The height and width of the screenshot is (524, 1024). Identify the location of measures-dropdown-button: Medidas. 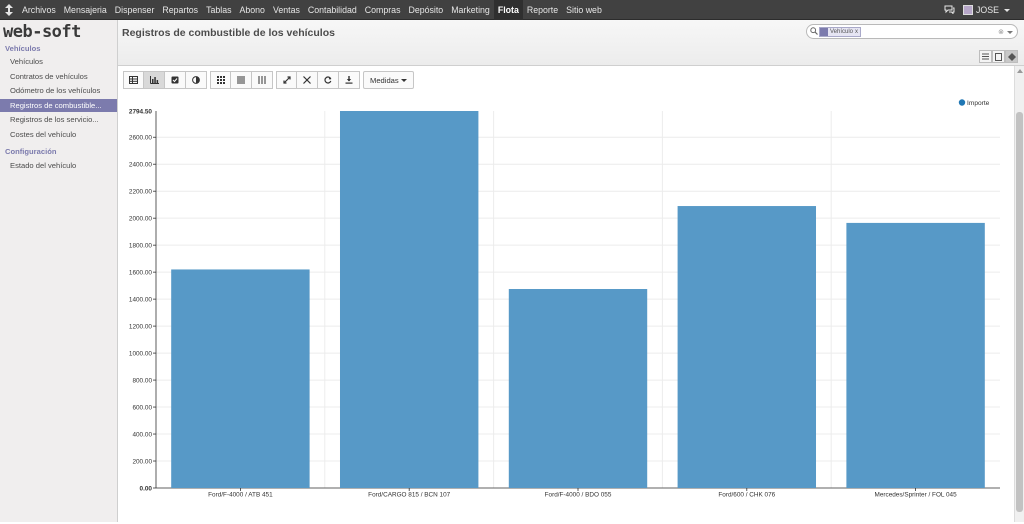
(388, 80).